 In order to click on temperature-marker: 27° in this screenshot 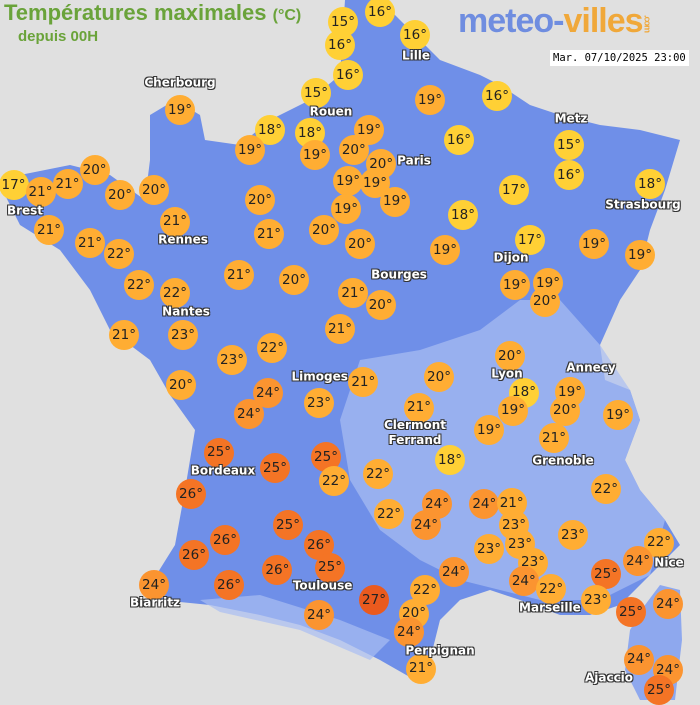, I will do `click(374, 600)`.